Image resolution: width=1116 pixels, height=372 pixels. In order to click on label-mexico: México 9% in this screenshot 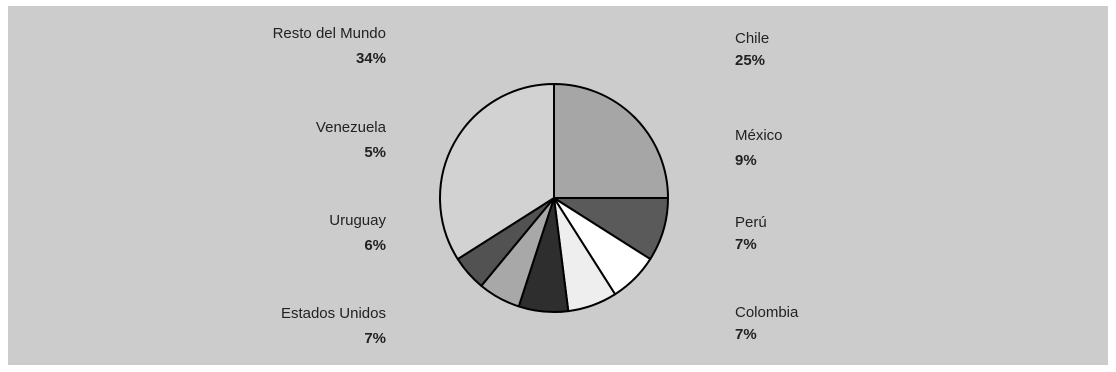, I will do `click(759, 148)`.